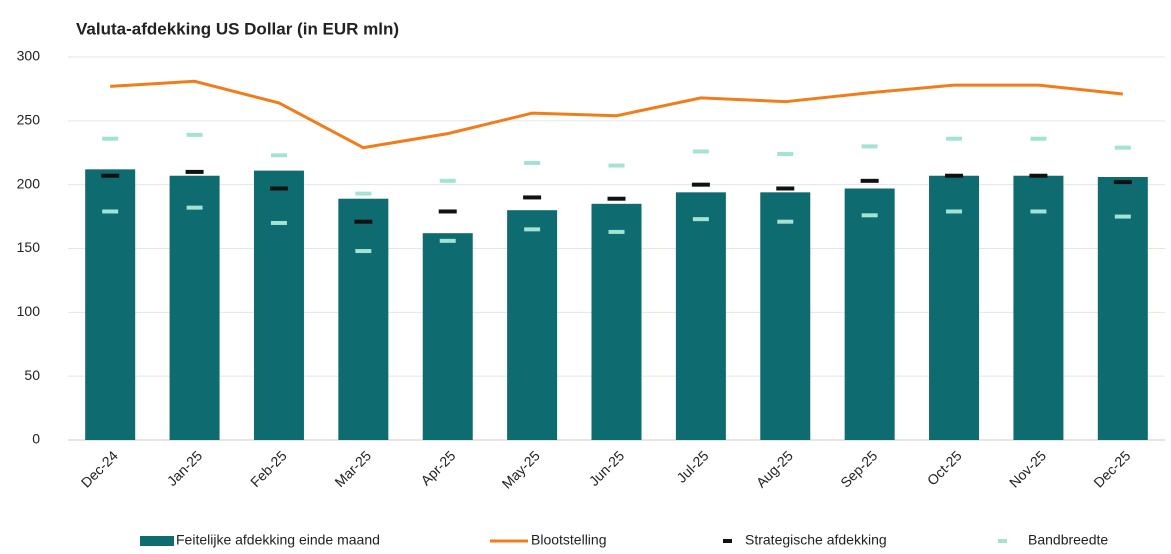  I want to click on legend-label: Blootstelling, so click(569, 540).